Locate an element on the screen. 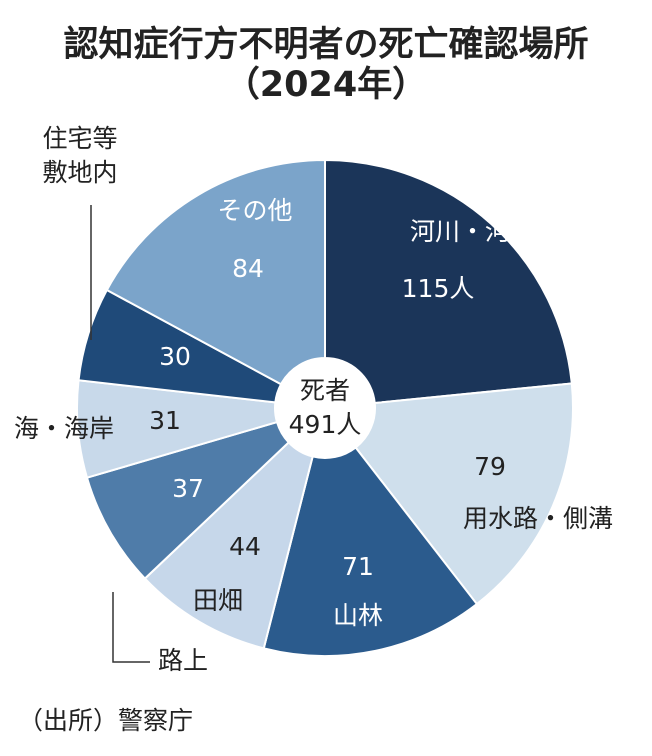  value-label: 115人 is located at coordinates (438, 288).